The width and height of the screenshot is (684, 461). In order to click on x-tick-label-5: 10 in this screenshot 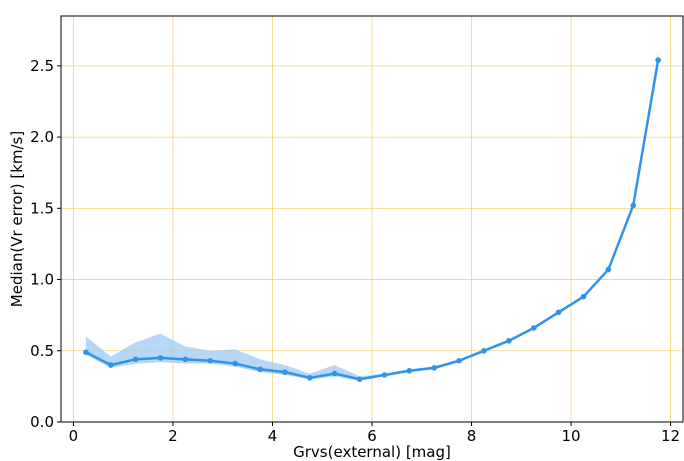, I will do `click(570, 436)`.